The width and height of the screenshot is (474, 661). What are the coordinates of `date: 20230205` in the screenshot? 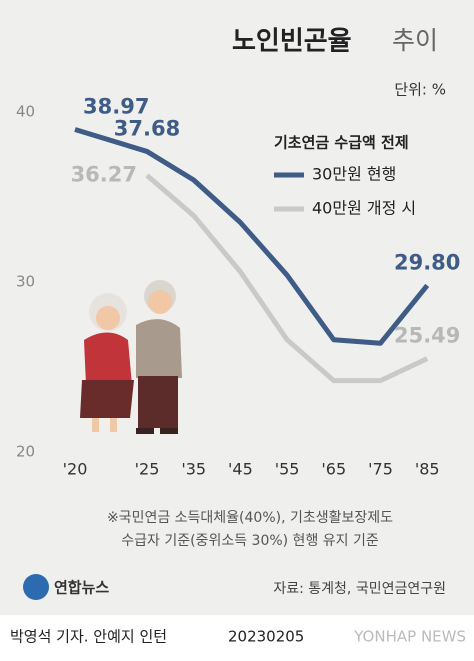 It's located at (266, 637).